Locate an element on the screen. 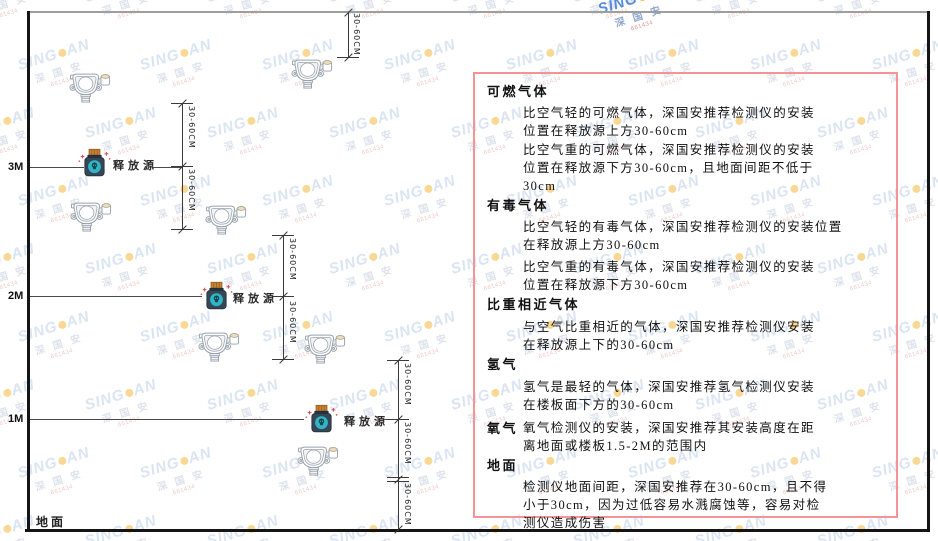 The width and height of the screenshot is (938, 541). section-title: 地面 is located at coordinates (503, 465).